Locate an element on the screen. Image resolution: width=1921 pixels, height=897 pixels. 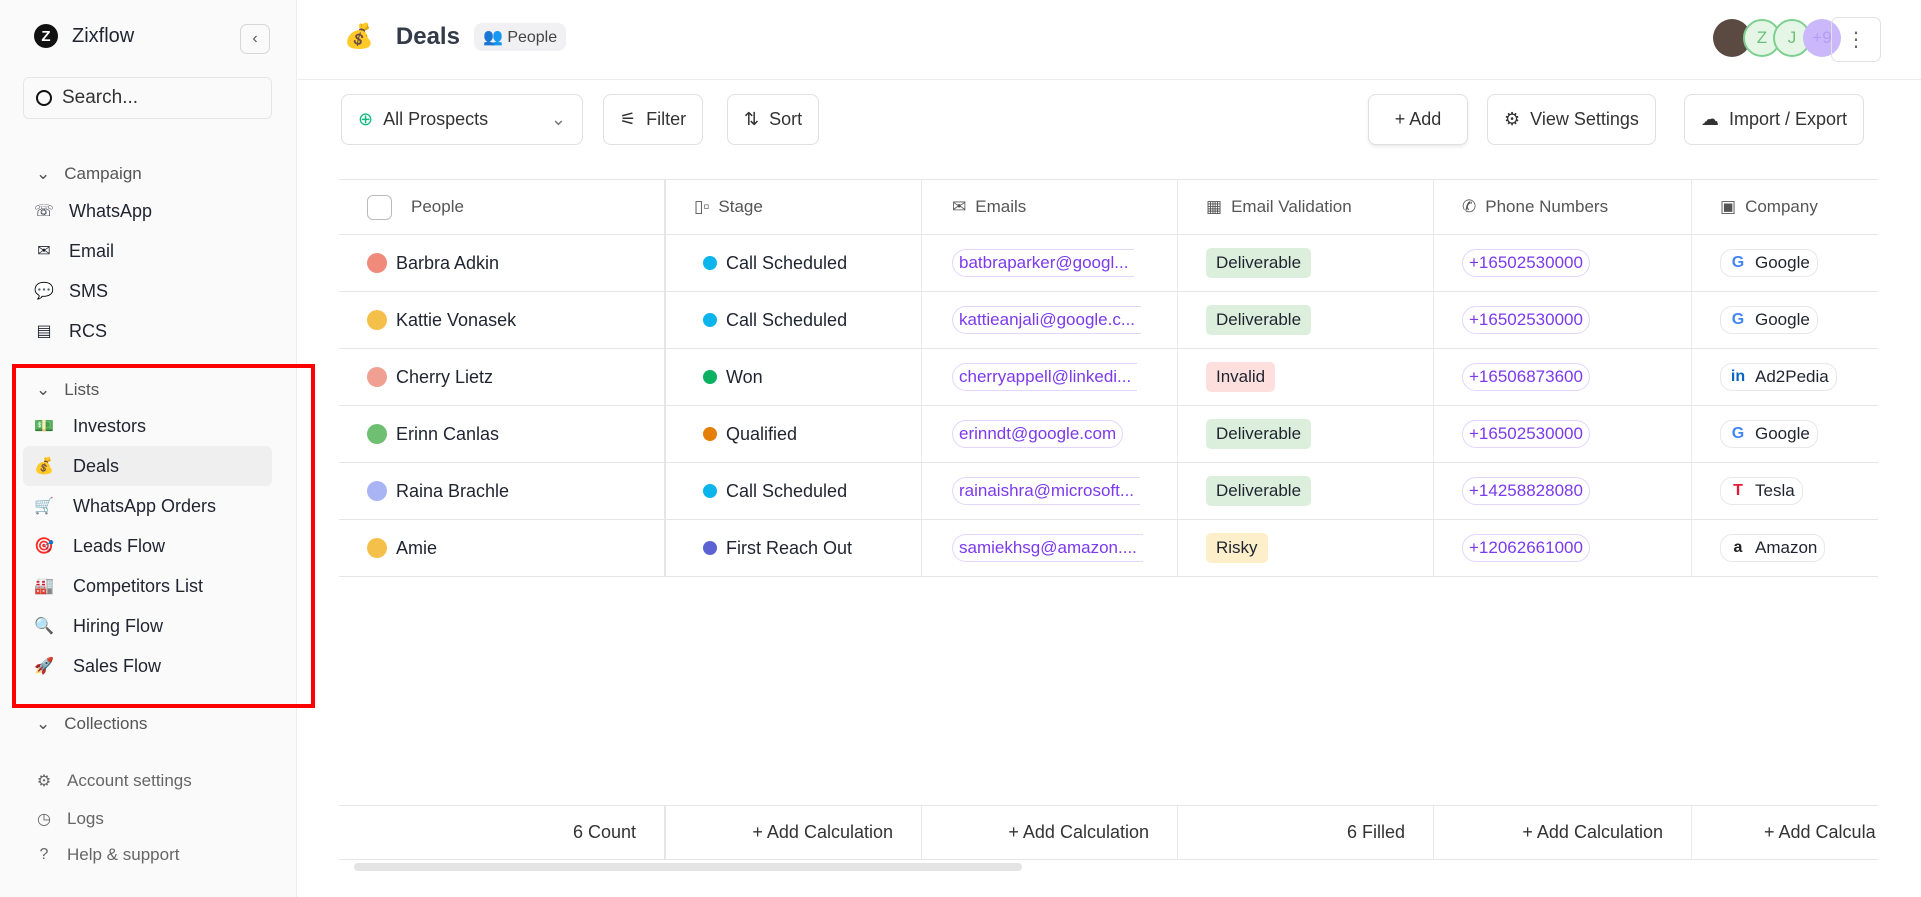
sidebar-item-email: ✉ Email is located at coordinates (147, 251).